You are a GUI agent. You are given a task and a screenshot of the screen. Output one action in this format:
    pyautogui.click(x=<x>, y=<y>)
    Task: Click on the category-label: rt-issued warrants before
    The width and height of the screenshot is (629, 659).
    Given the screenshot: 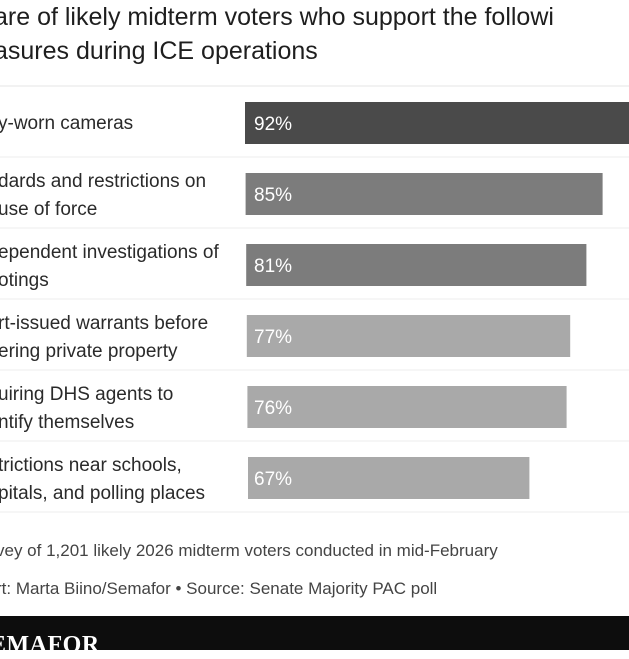 What is the action you would take?
    pyautogui.click(x=104, y=323)
    